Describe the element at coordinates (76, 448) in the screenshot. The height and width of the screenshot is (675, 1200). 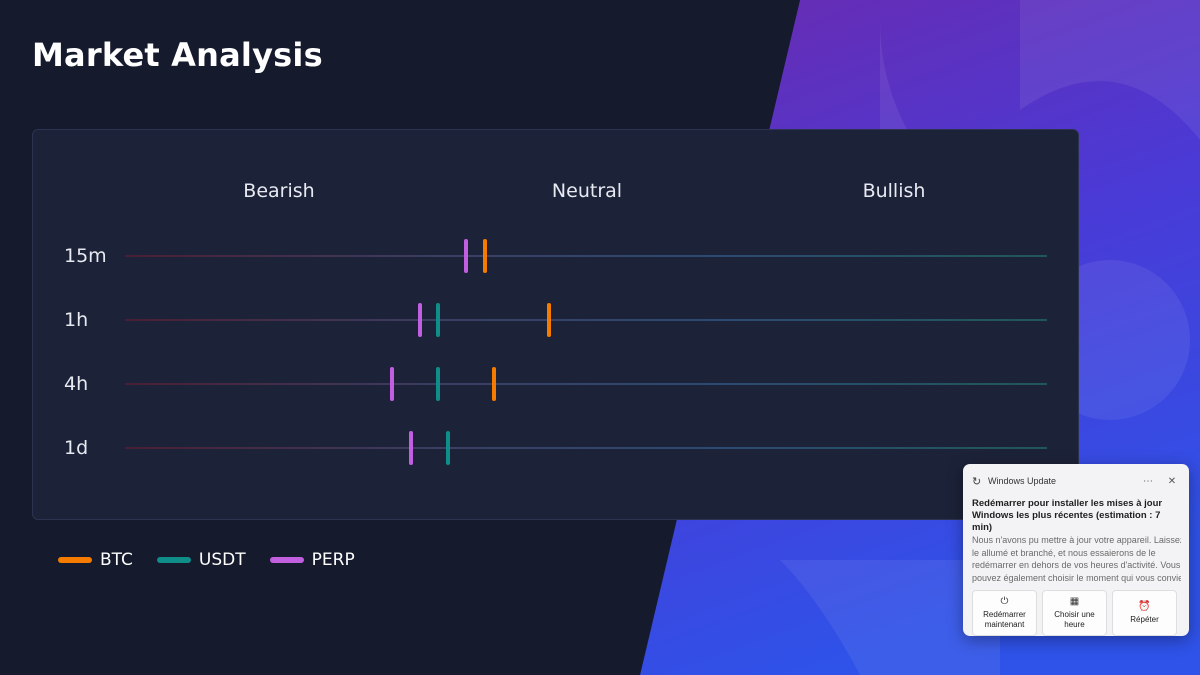
I see `timeframe-label-1d: 1d` at that location.